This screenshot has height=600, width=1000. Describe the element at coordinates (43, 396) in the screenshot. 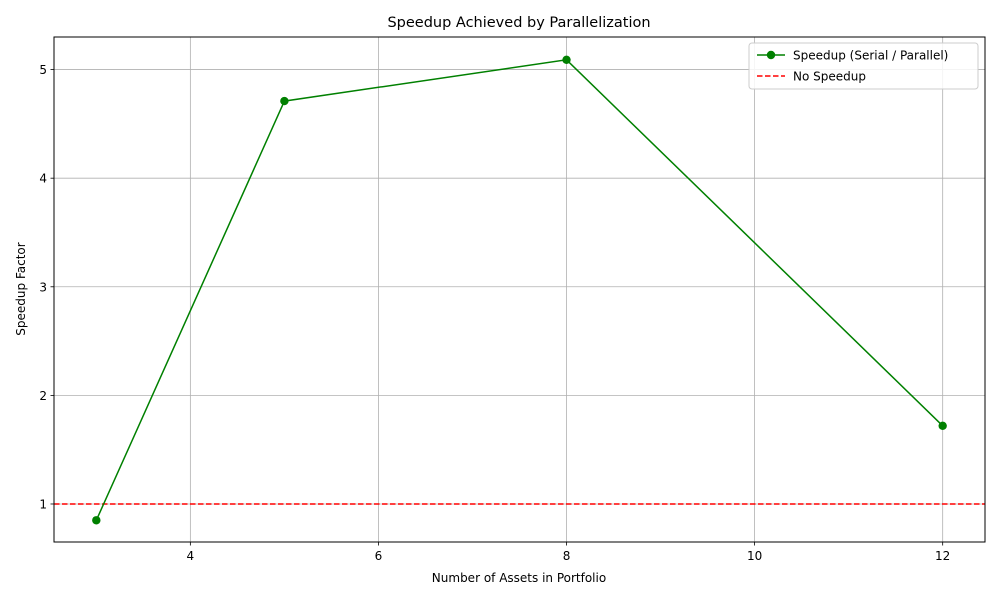

I see `y-tick-label: 2` at that location.